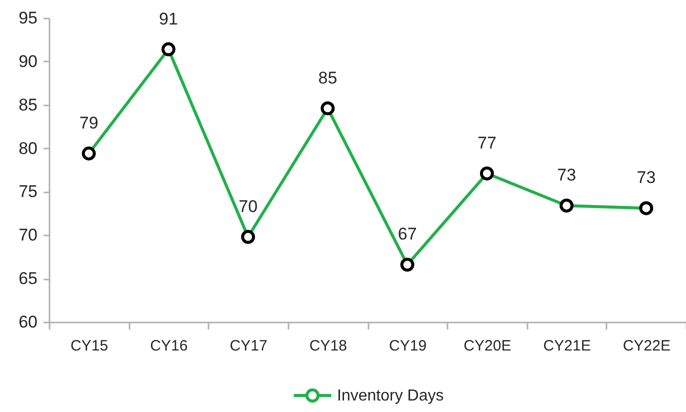  I want to click on y-tick-label: 95, so click(28, 18).